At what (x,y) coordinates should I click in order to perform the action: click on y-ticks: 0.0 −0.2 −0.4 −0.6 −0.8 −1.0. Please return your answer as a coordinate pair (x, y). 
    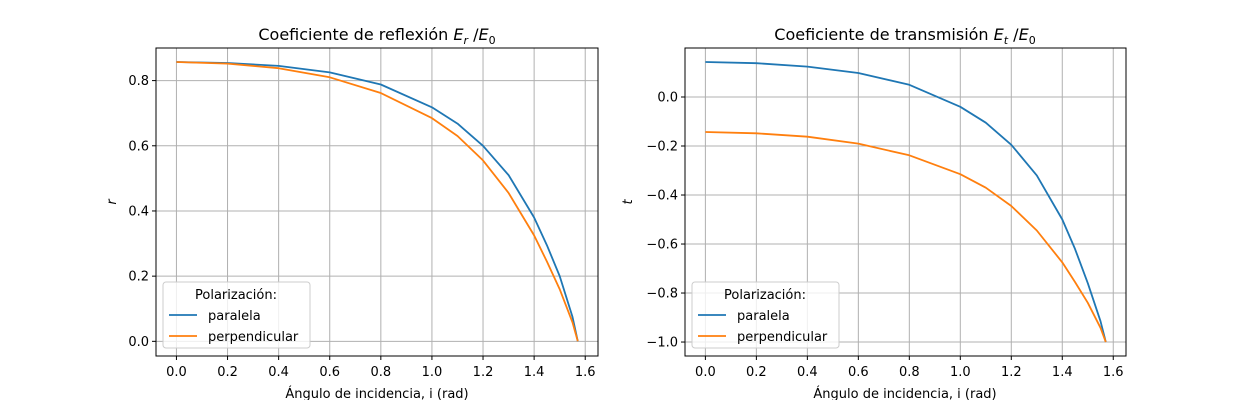
    Looking at the image, I should click on (665, 221).